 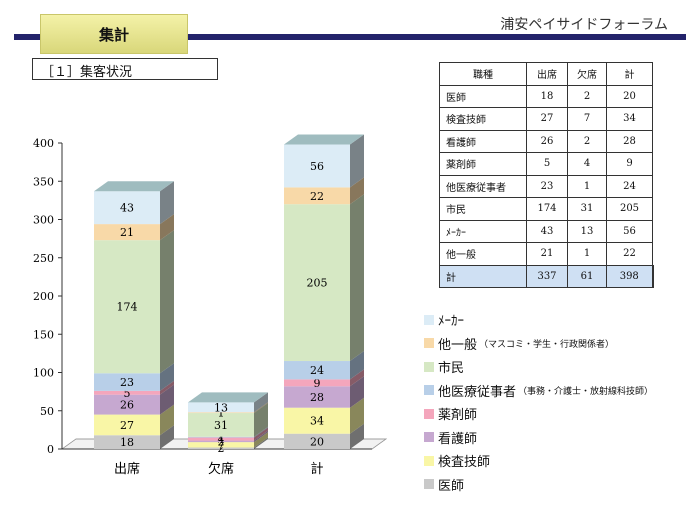 I want to click on table-cell: 337, so click(x=547, y=276).